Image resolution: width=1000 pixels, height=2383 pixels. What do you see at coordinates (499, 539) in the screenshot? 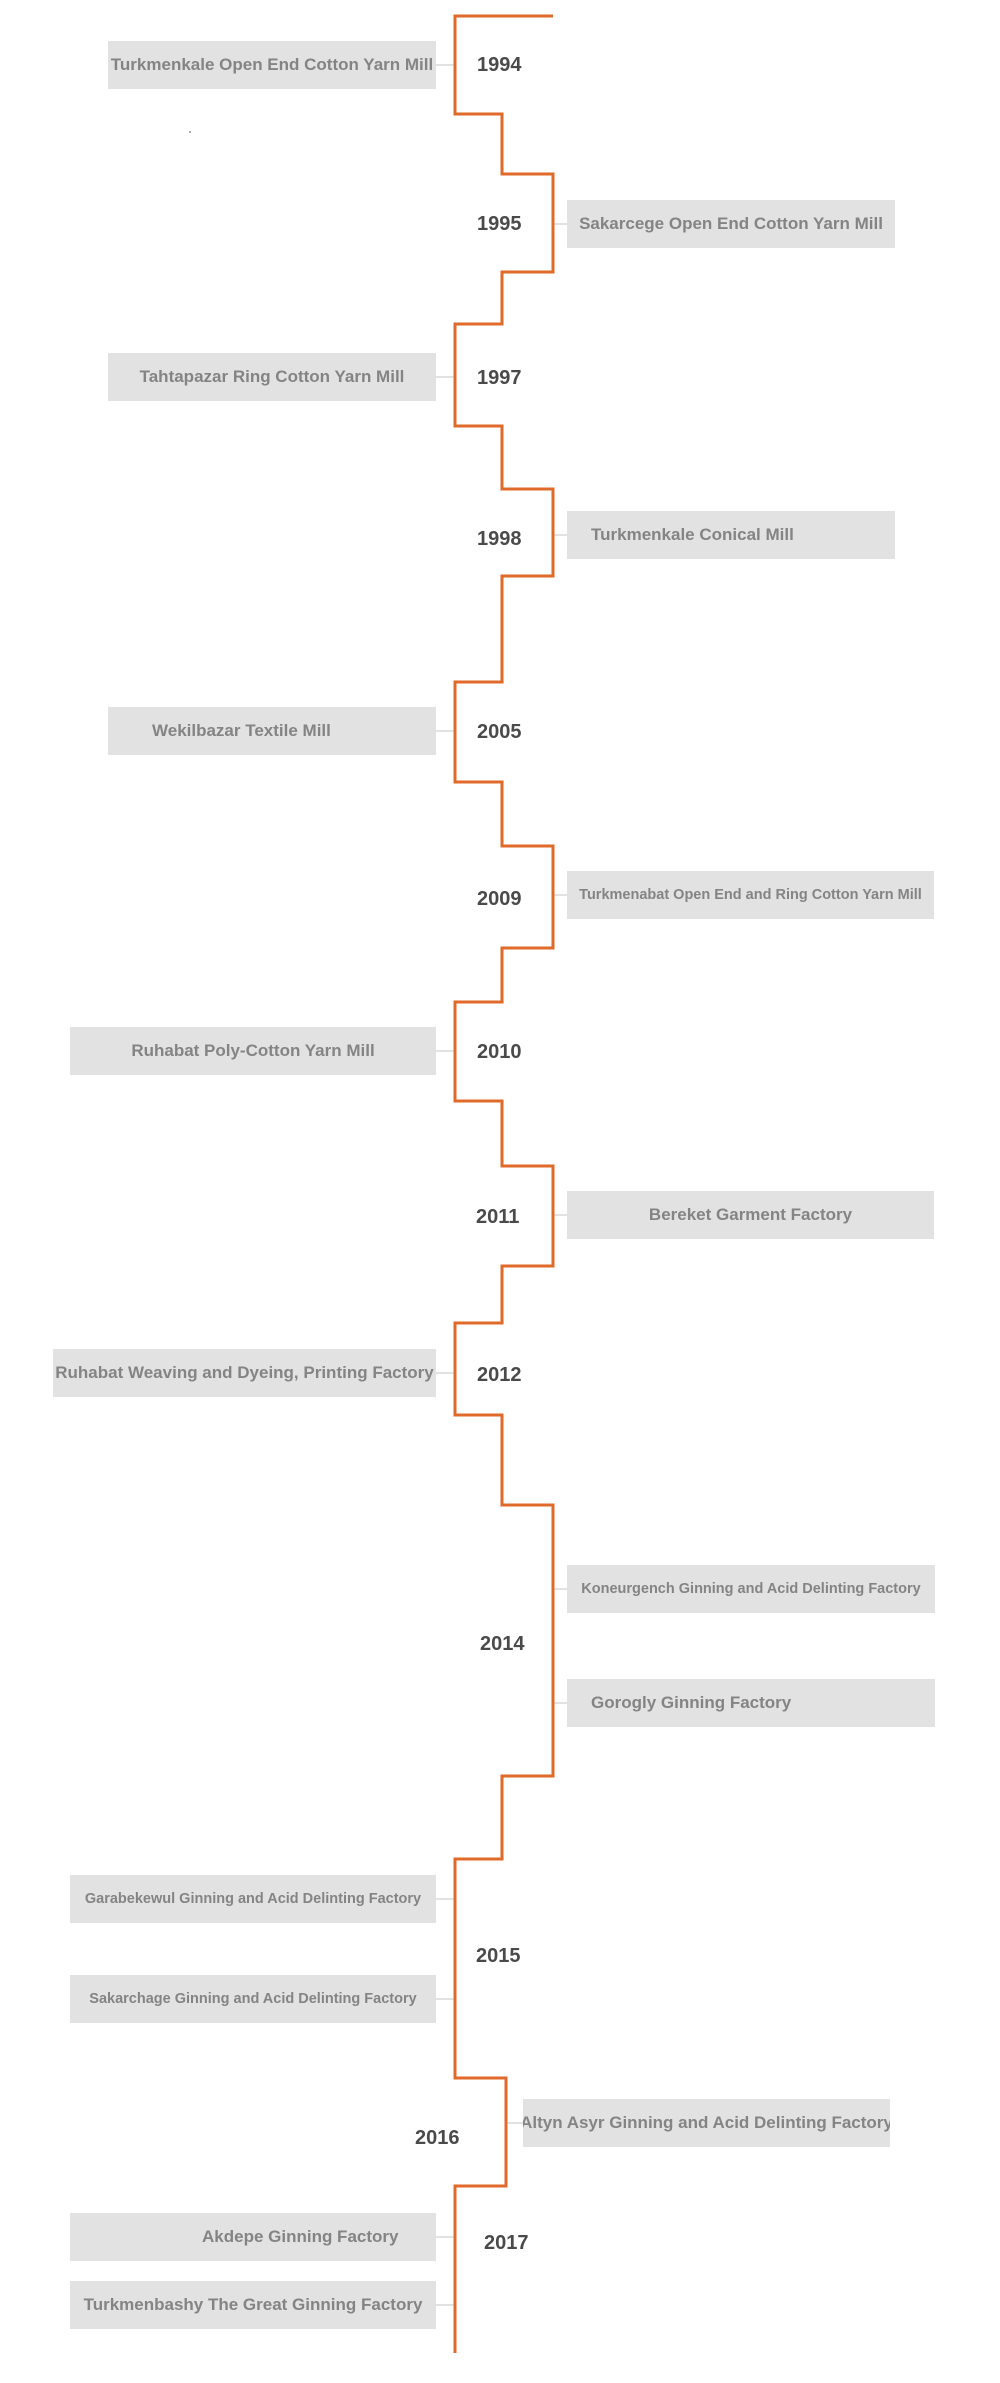
I see `year-label: 1998` at bounding box center [499, 539].